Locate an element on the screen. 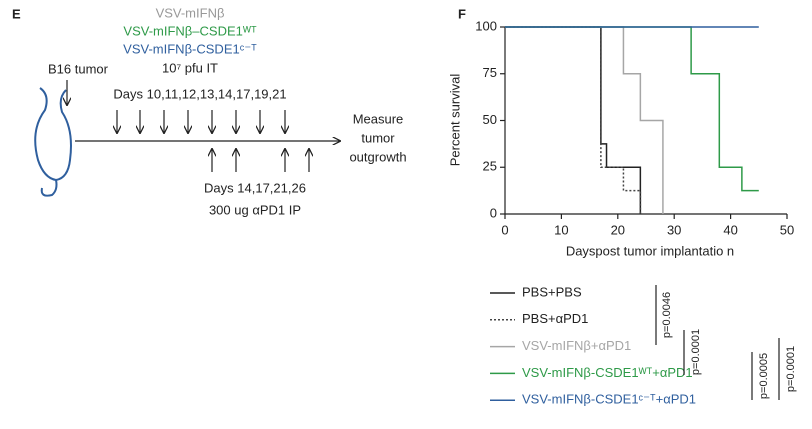 The width and height of the screenshot is (812, 429). legend-label: VSV-mIFNβ-CSDE1ᶜ⁻ᵀ+αPD1 is located at coordinates (609, 399).